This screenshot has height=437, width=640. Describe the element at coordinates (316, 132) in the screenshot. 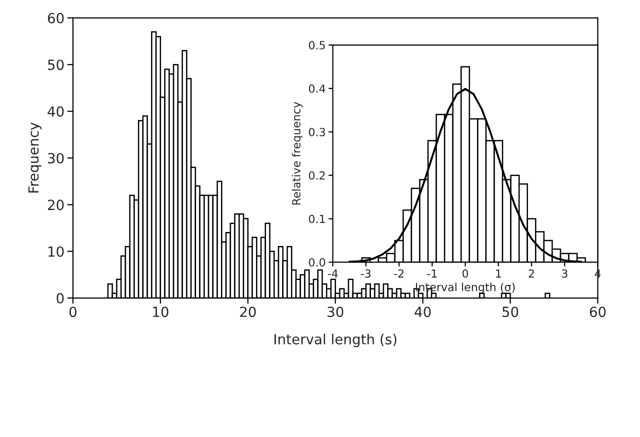

I see `y-tick-label: 0.3` at that location.